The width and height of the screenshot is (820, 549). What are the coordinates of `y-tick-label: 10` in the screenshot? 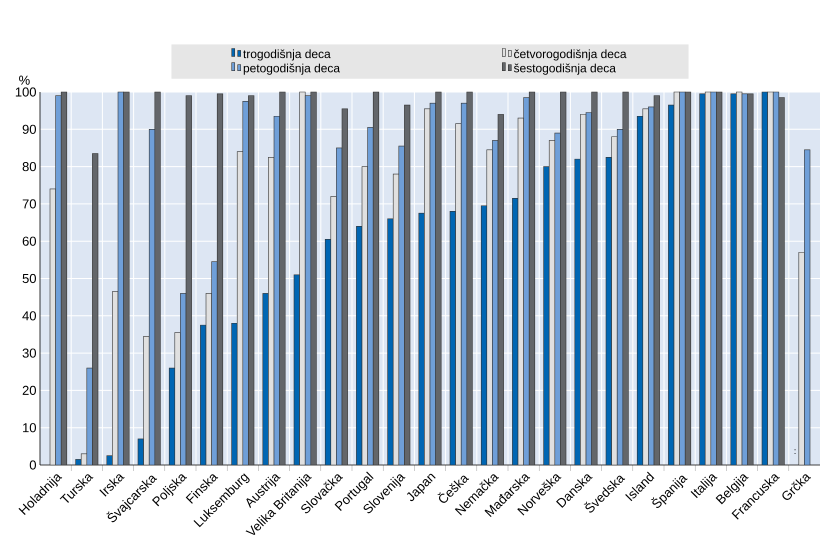 It's located at (29, 427).